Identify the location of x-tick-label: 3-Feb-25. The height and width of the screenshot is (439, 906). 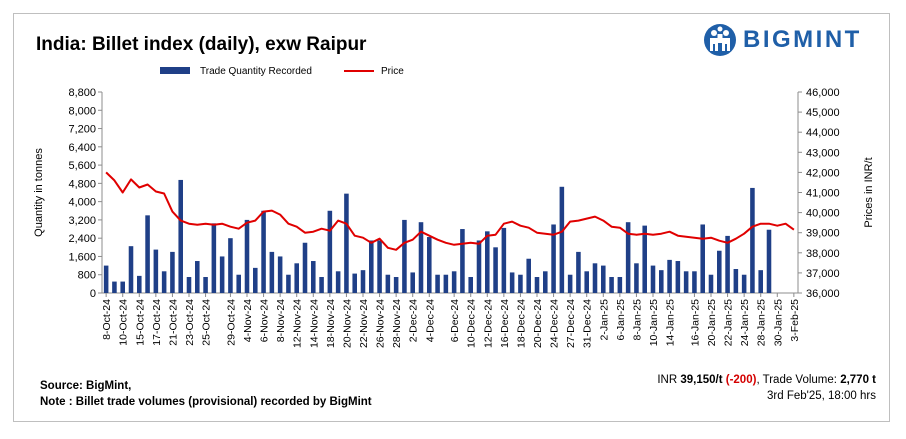
(795, 320).